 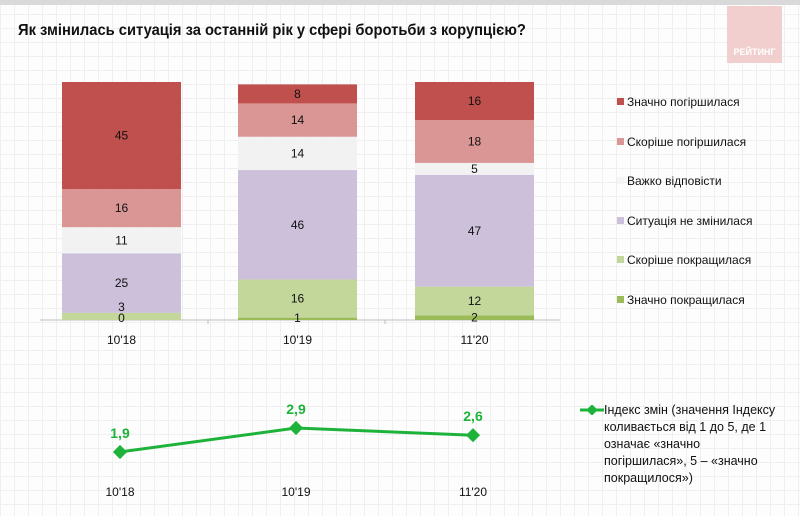 I want to click on bar-data-label: 25, so click(x=122, y=283).